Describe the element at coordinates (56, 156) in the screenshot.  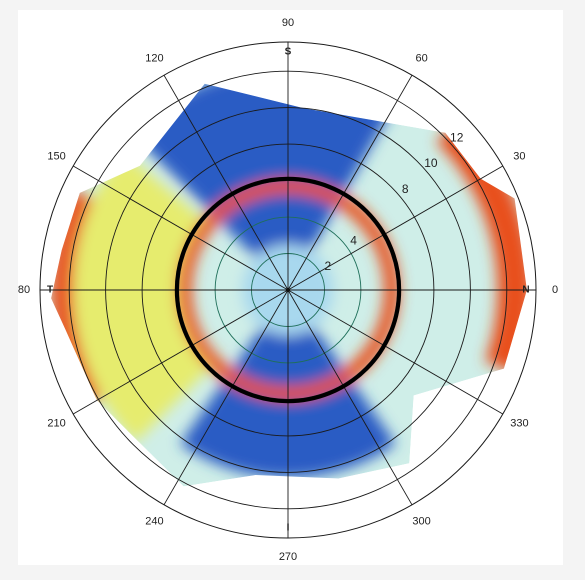
I see `angle-tick-label: 150` at that location.